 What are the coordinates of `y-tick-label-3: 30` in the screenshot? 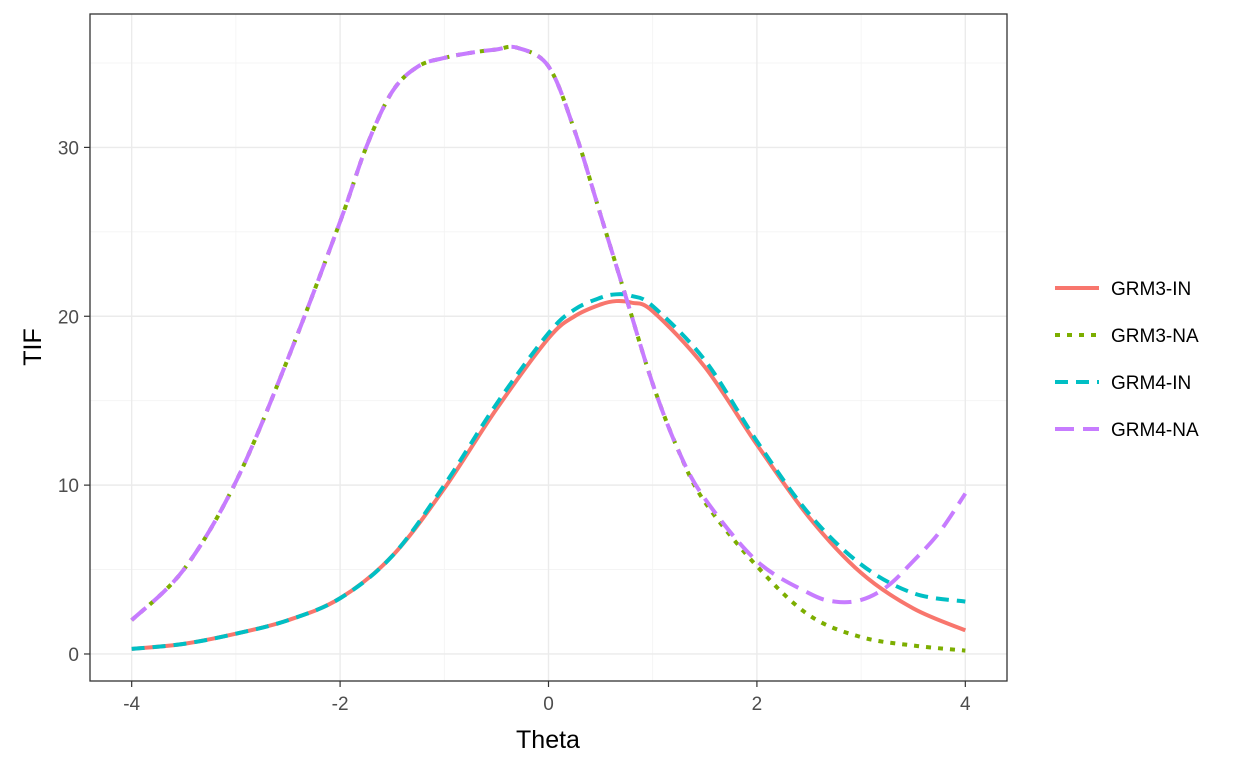 It's located at (68, 148).